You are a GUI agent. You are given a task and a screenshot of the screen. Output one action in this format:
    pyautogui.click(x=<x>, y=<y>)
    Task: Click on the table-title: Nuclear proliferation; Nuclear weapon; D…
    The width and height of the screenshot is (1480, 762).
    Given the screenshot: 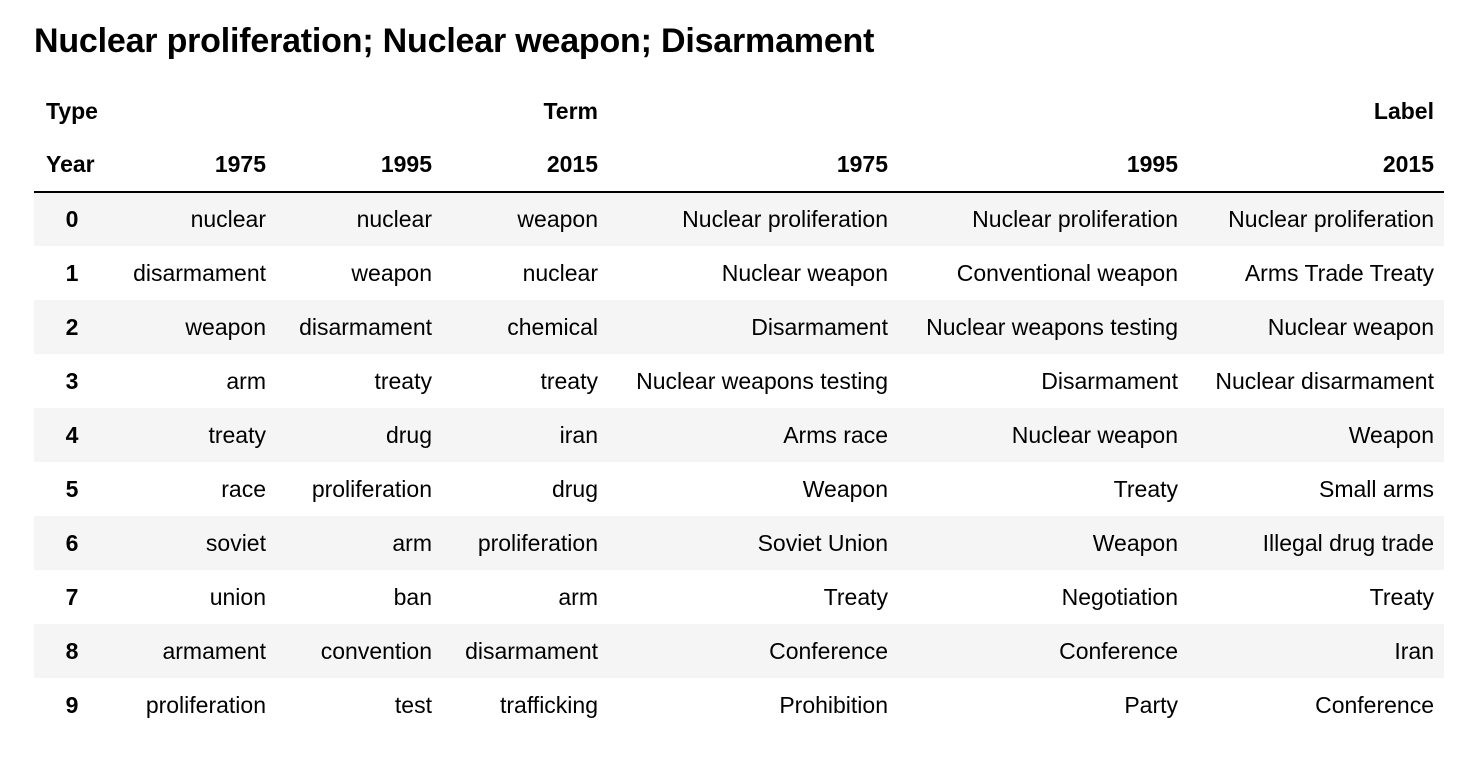 What is the action you would take?
    pyautogui.click(x=454, y=41)
    